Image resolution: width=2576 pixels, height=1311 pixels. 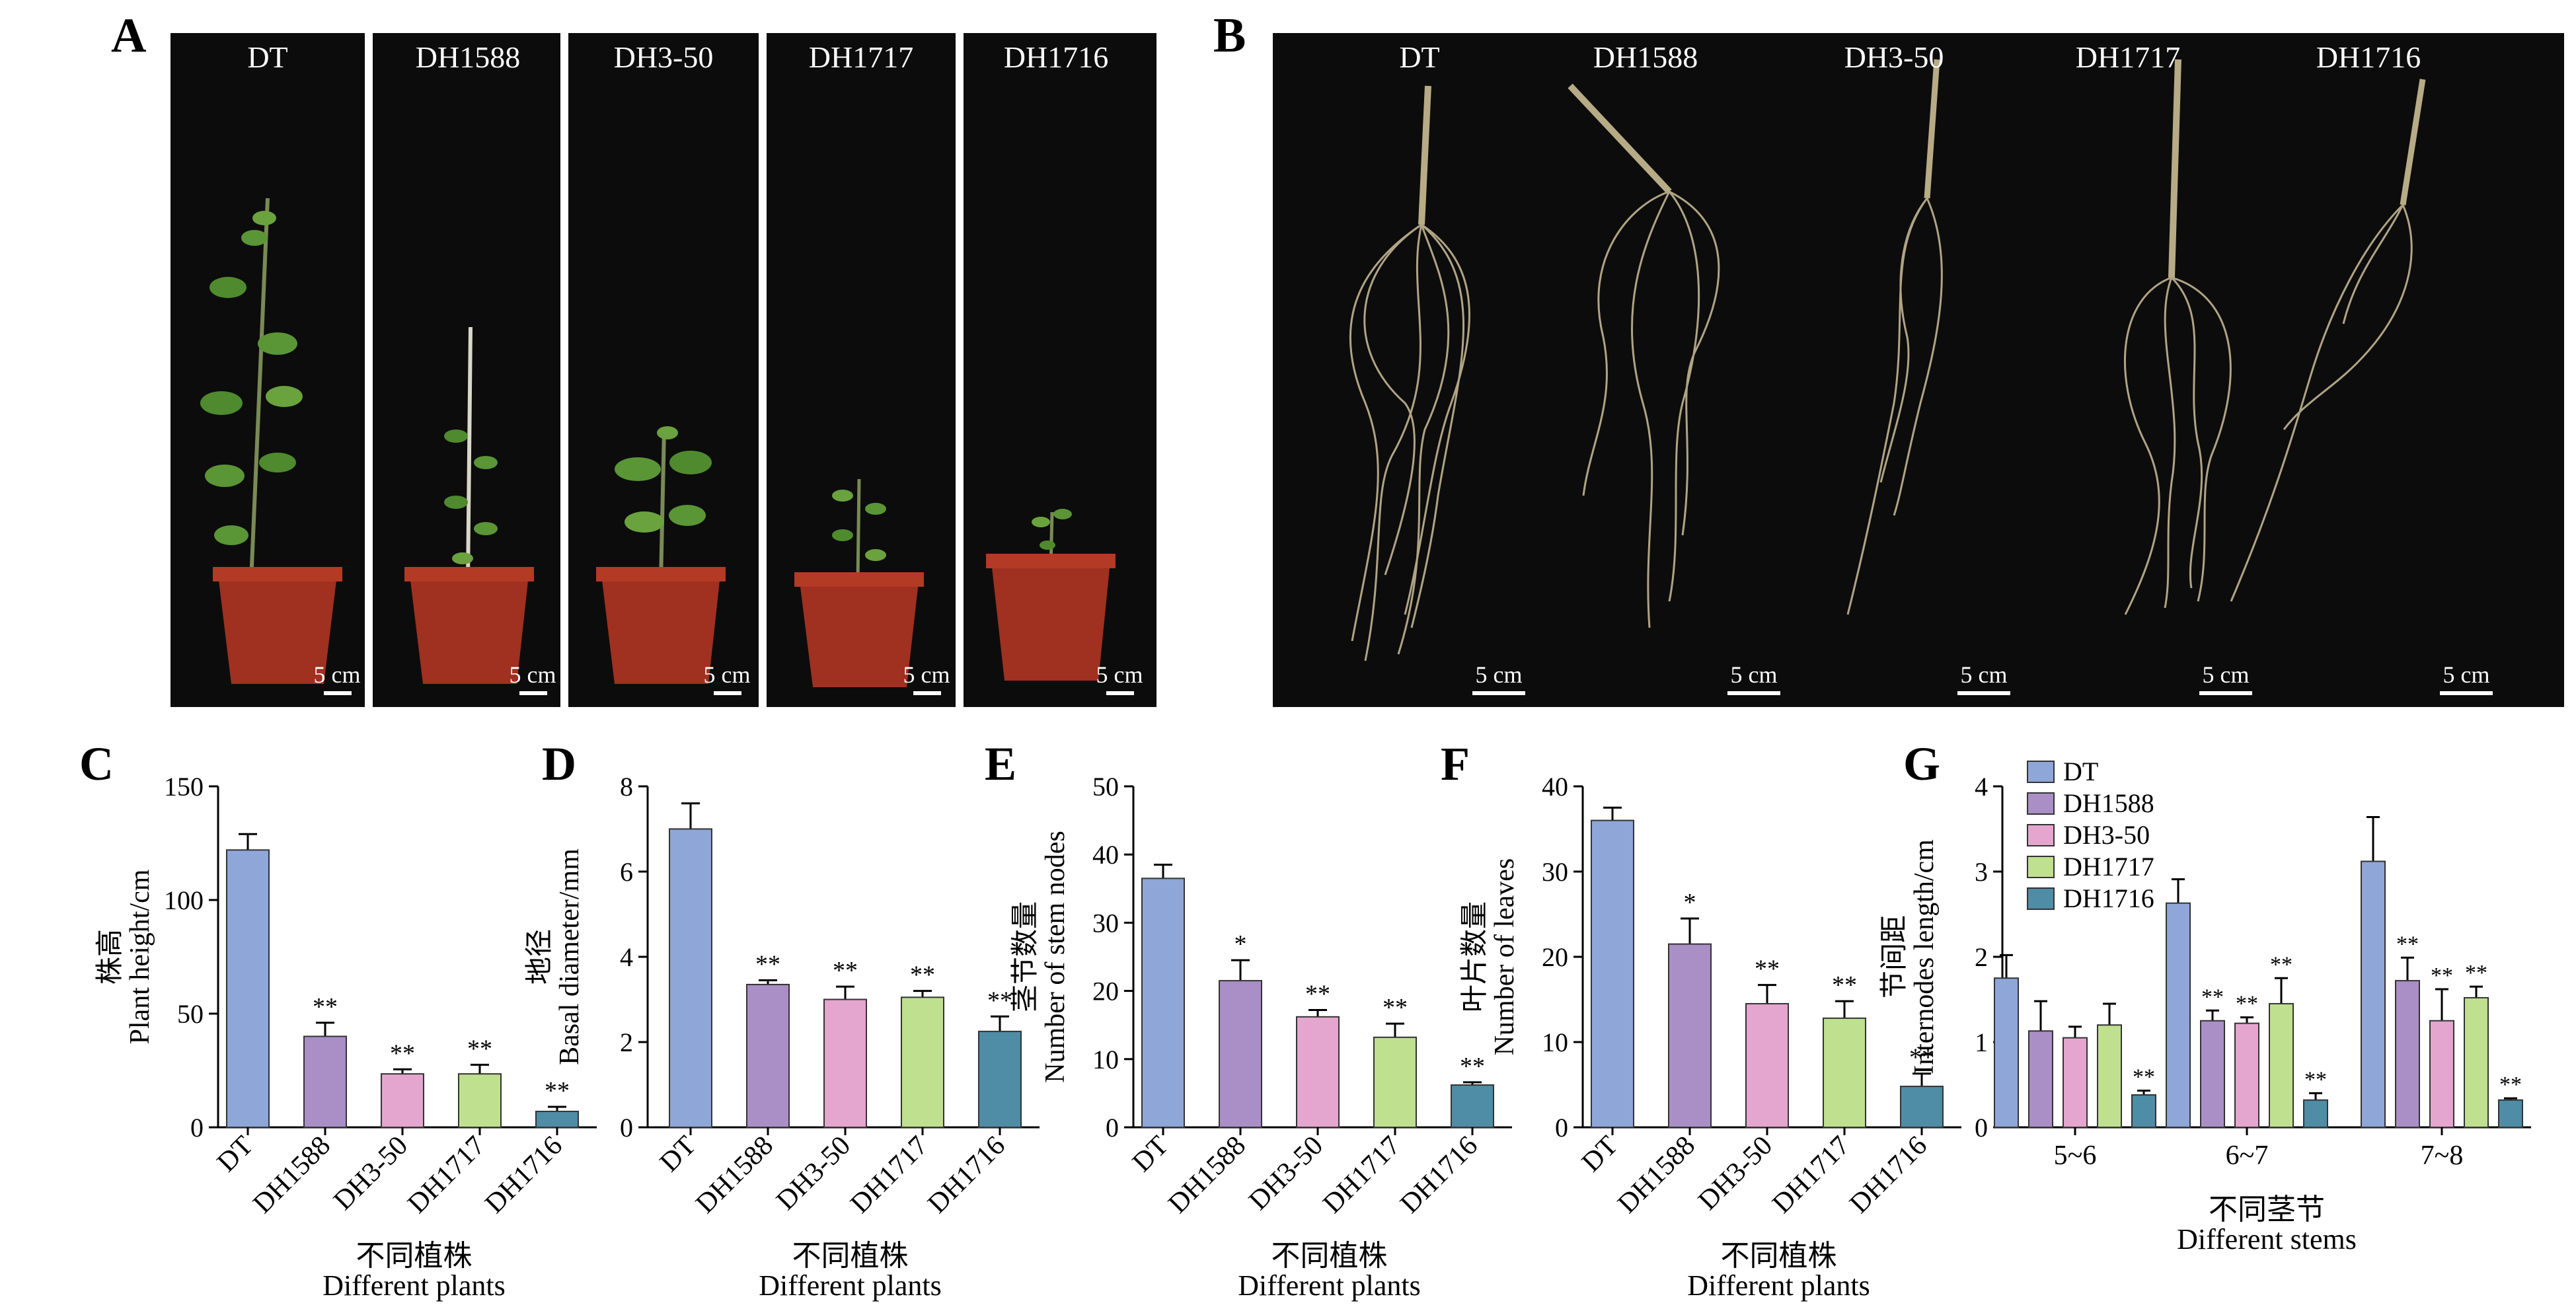 What do you see at coordinates (2041, 772) in the screenshot?
I see `chart-g-legend-swatch-dt` at bounding box center [2041, 772].